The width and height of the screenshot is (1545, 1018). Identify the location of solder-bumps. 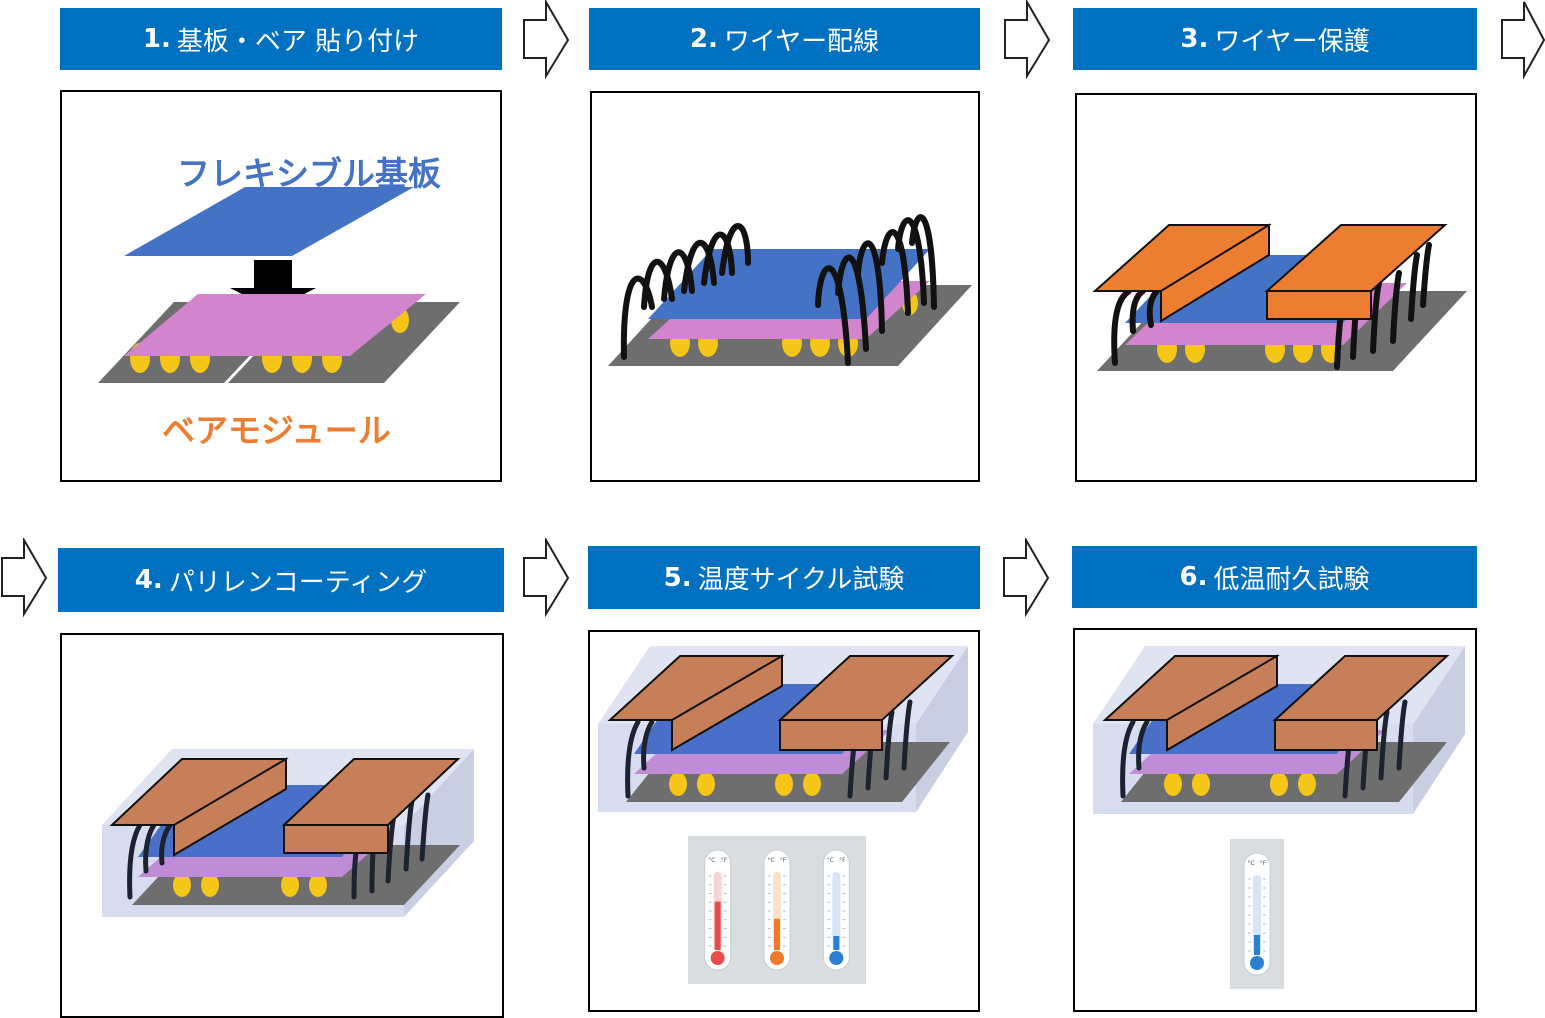
(250, 885).